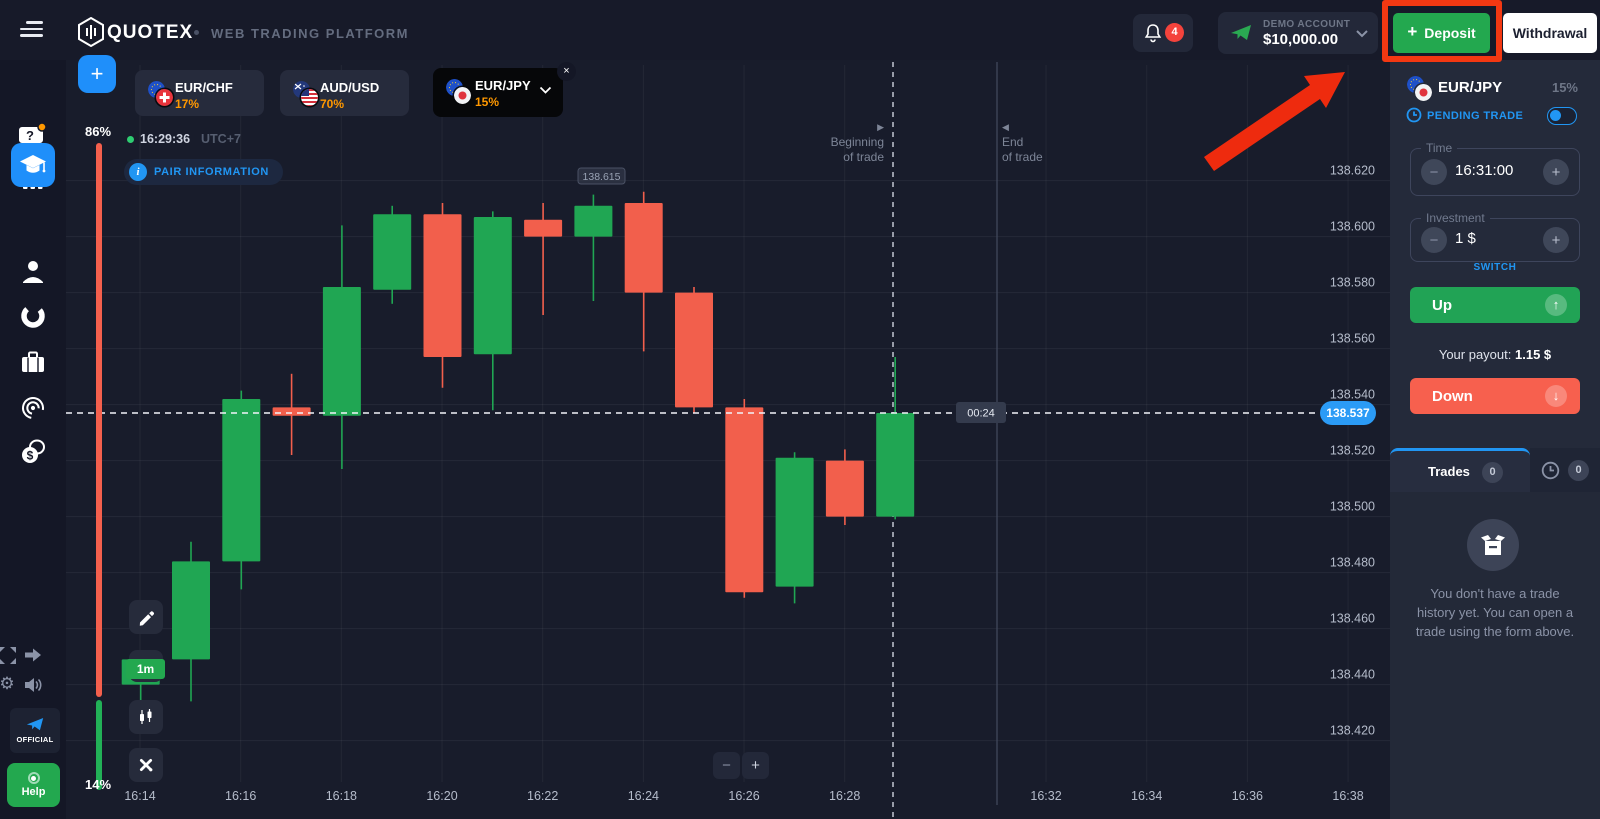 The height and width of the screenshot is (819, 1600). Describe the element at coordinates (1352, 339) in the screenshot. I see `svg-text: 138.560` at that location.